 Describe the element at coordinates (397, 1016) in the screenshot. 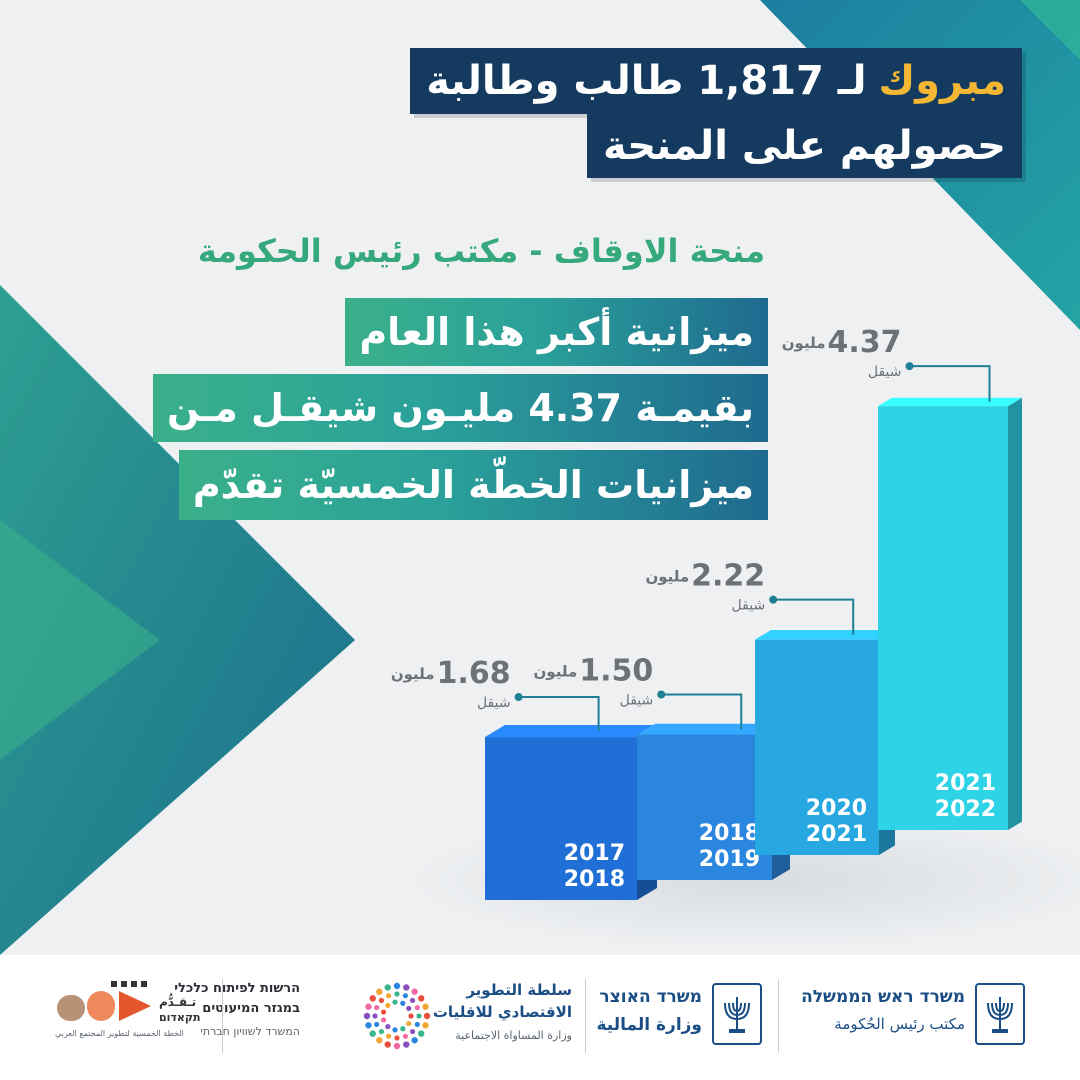

I see `dotted-circle-logo-icon` at that location.